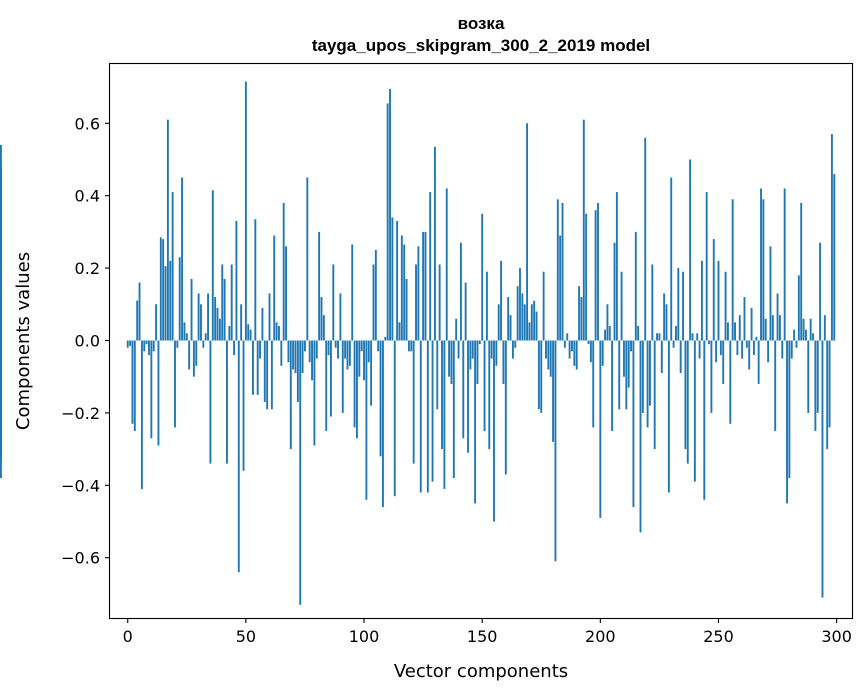 Image resolution: width=867 pixels, height=696 pixels. What do you see at coordinates (80, 413) in the screenshot?
I see `y-tick-label: −0.2` at bounding box center [80, 413].